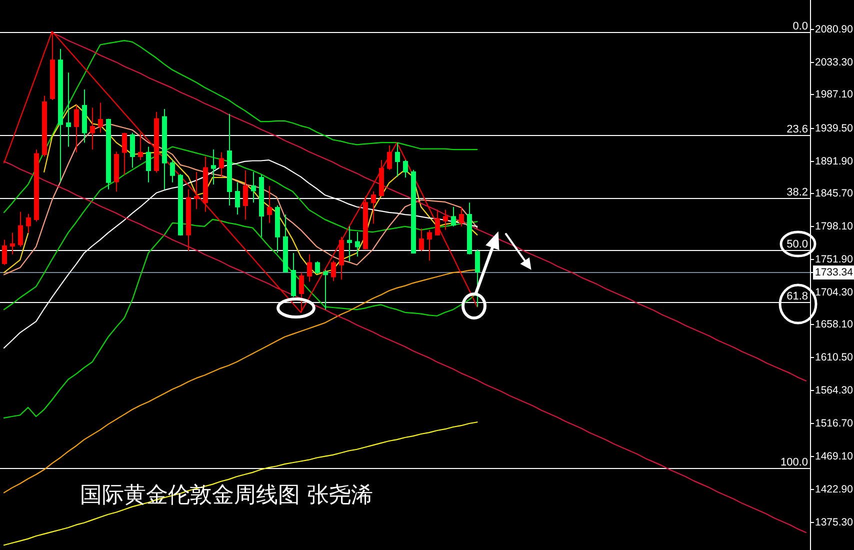 The image size is (854, 550). What do you see at coordinates (797, 192) in the screenshot?
I see `annotation: 38.2` at bounding box center [797, 192].